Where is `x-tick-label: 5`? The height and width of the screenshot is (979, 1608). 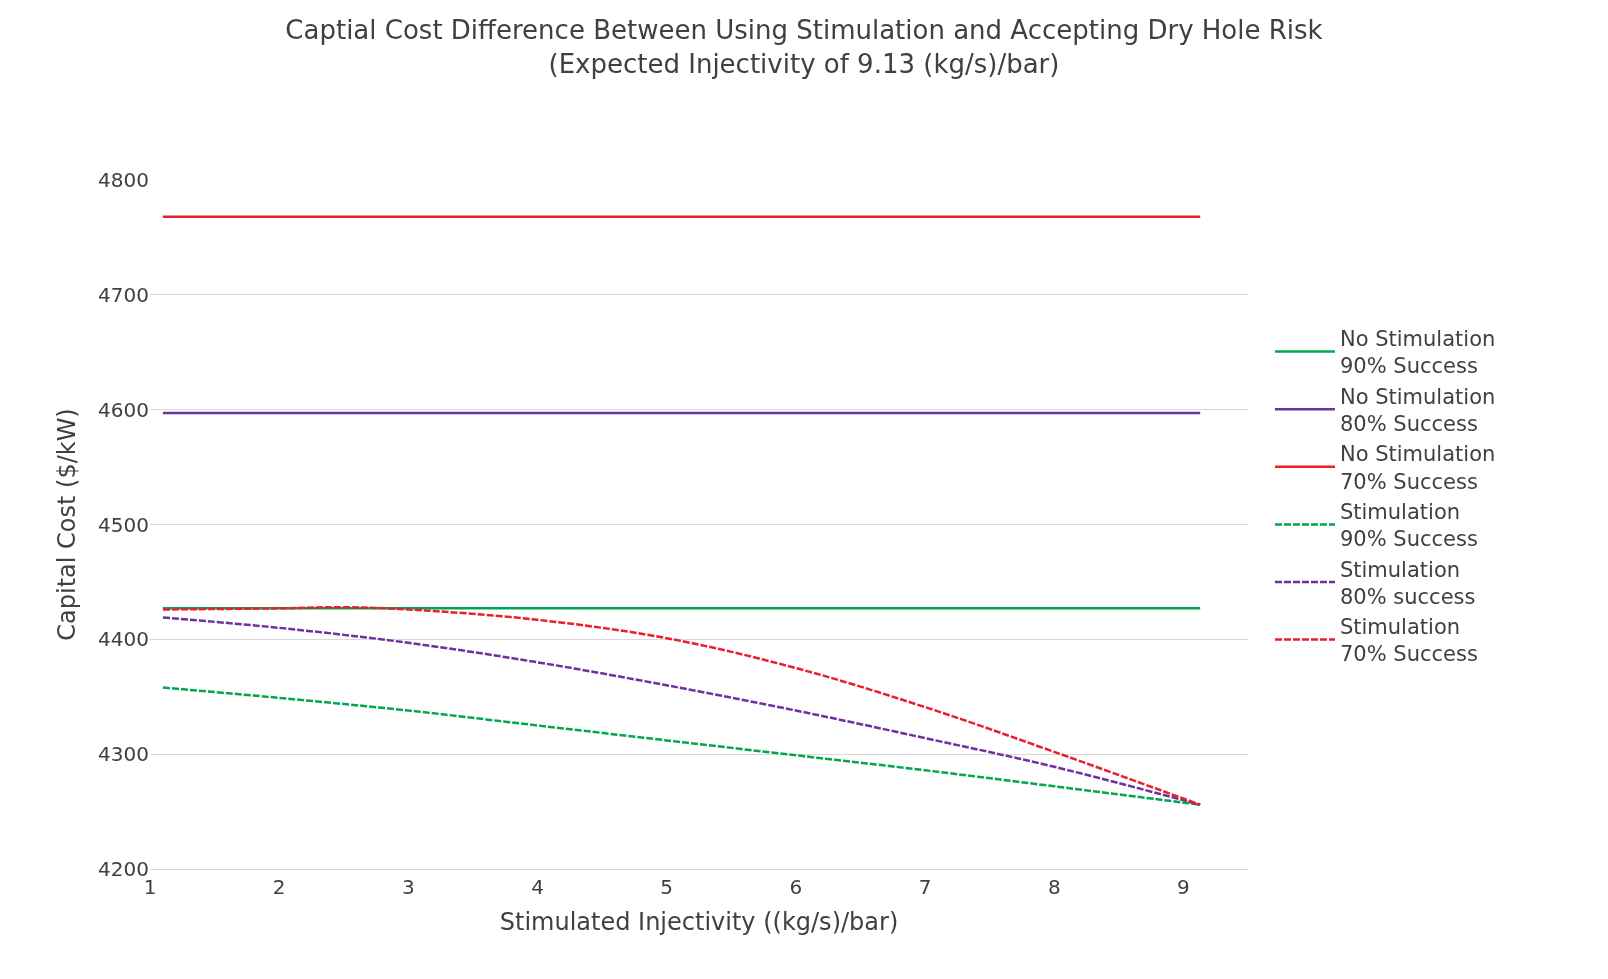
x-tick-label: 5 is located at coordinates (667, 887).